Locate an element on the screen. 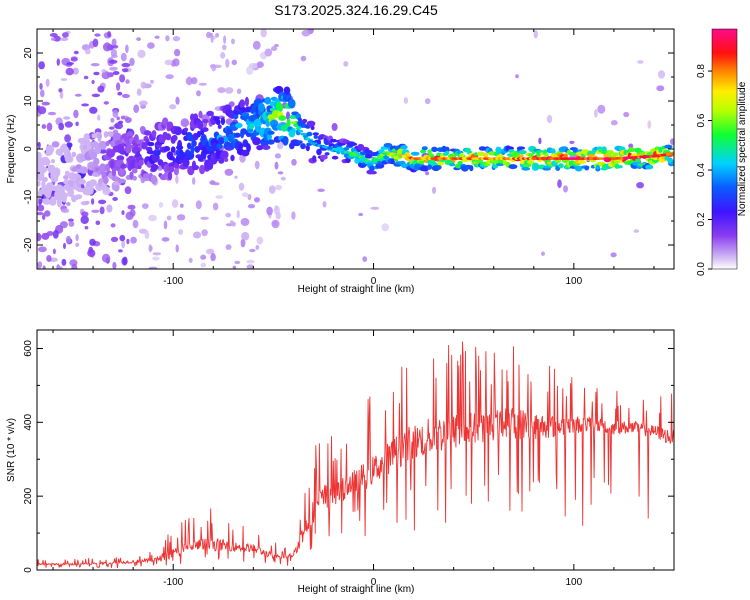 This screenshot has width=750, height=600. y-tick-label: 0 is located at coordinates (28, 149).